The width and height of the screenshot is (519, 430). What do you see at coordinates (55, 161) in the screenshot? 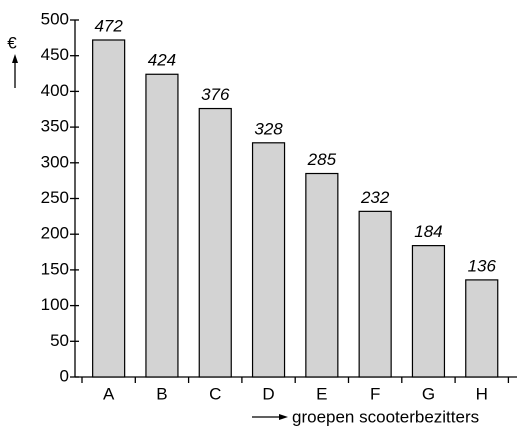
I see `y-tick-label: 300` at bounding box center [55, 161].